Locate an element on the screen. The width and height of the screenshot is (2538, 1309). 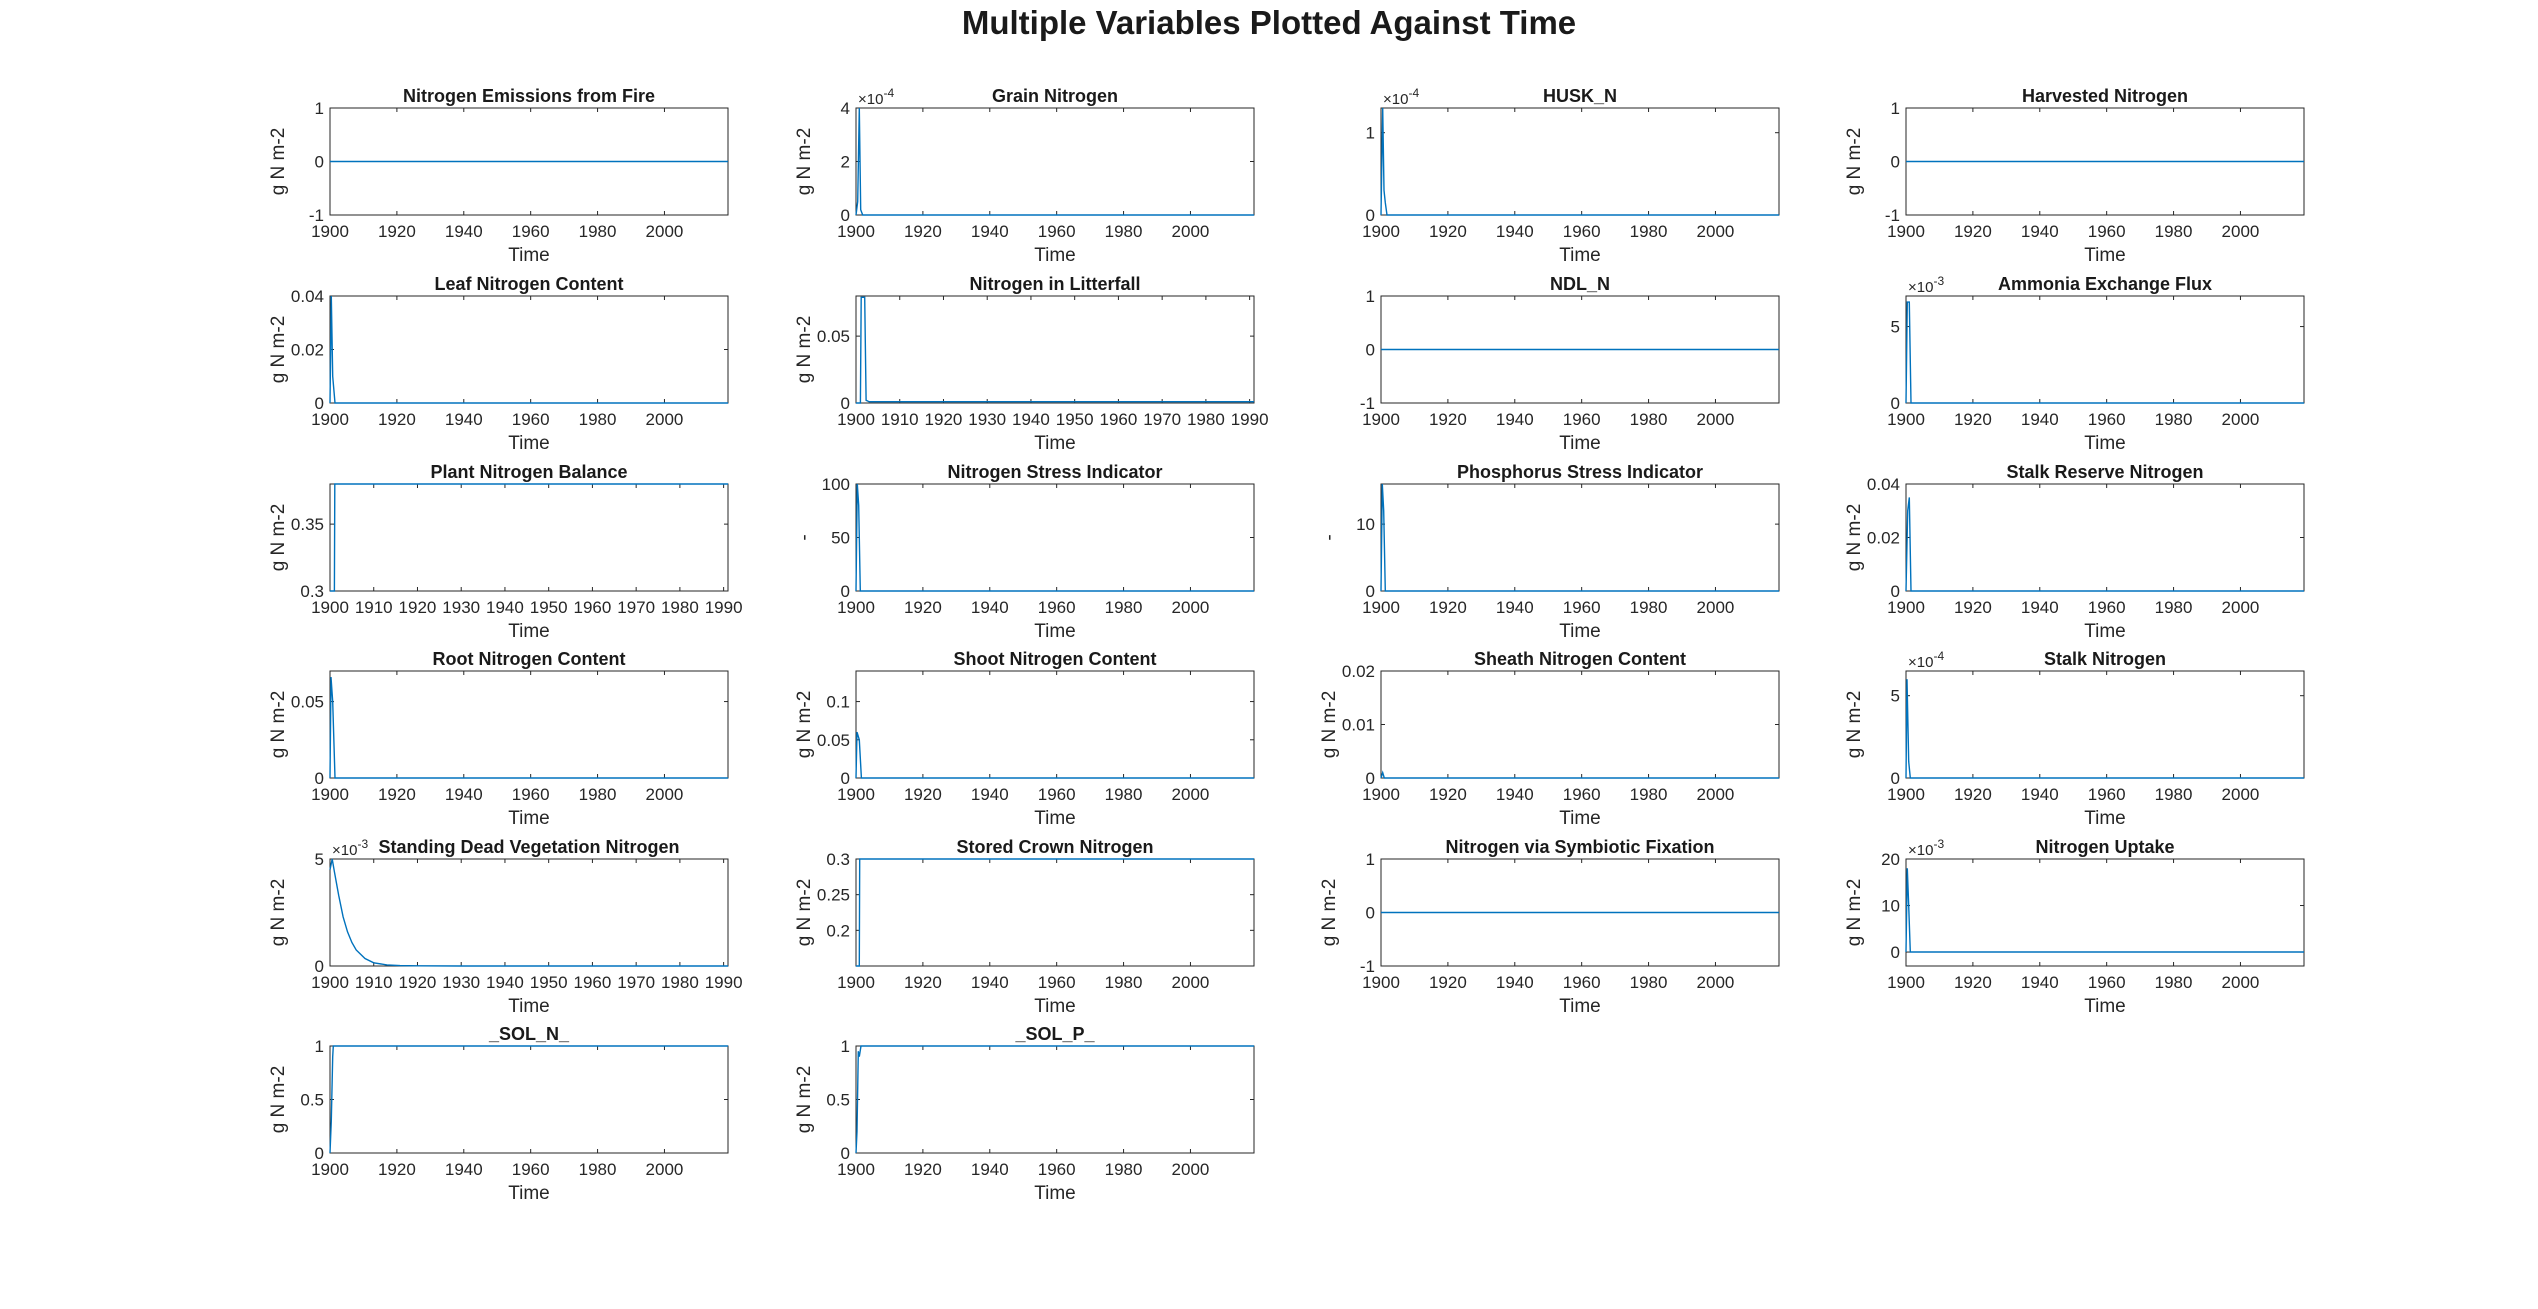
subplot-title: Stalk Reserve Nitrogen is located at coordinates (2104, 472).